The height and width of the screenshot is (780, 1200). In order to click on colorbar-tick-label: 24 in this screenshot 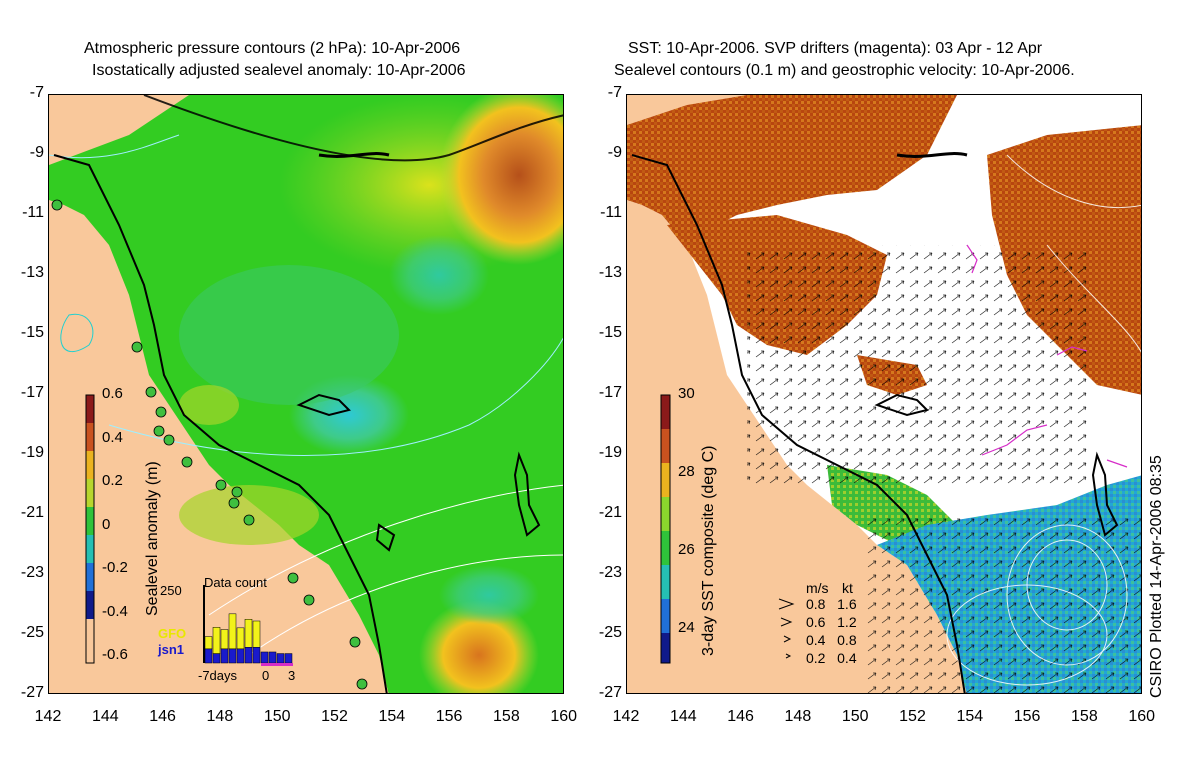, I will do `click(686, 627)`.